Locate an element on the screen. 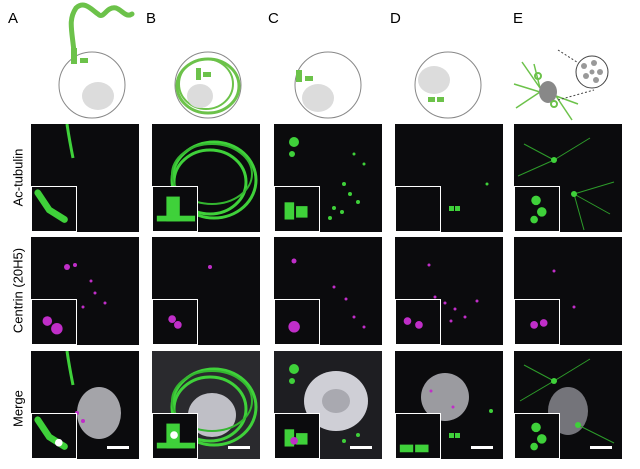  inset-b-tubulin is located at coordinates (175, 209).